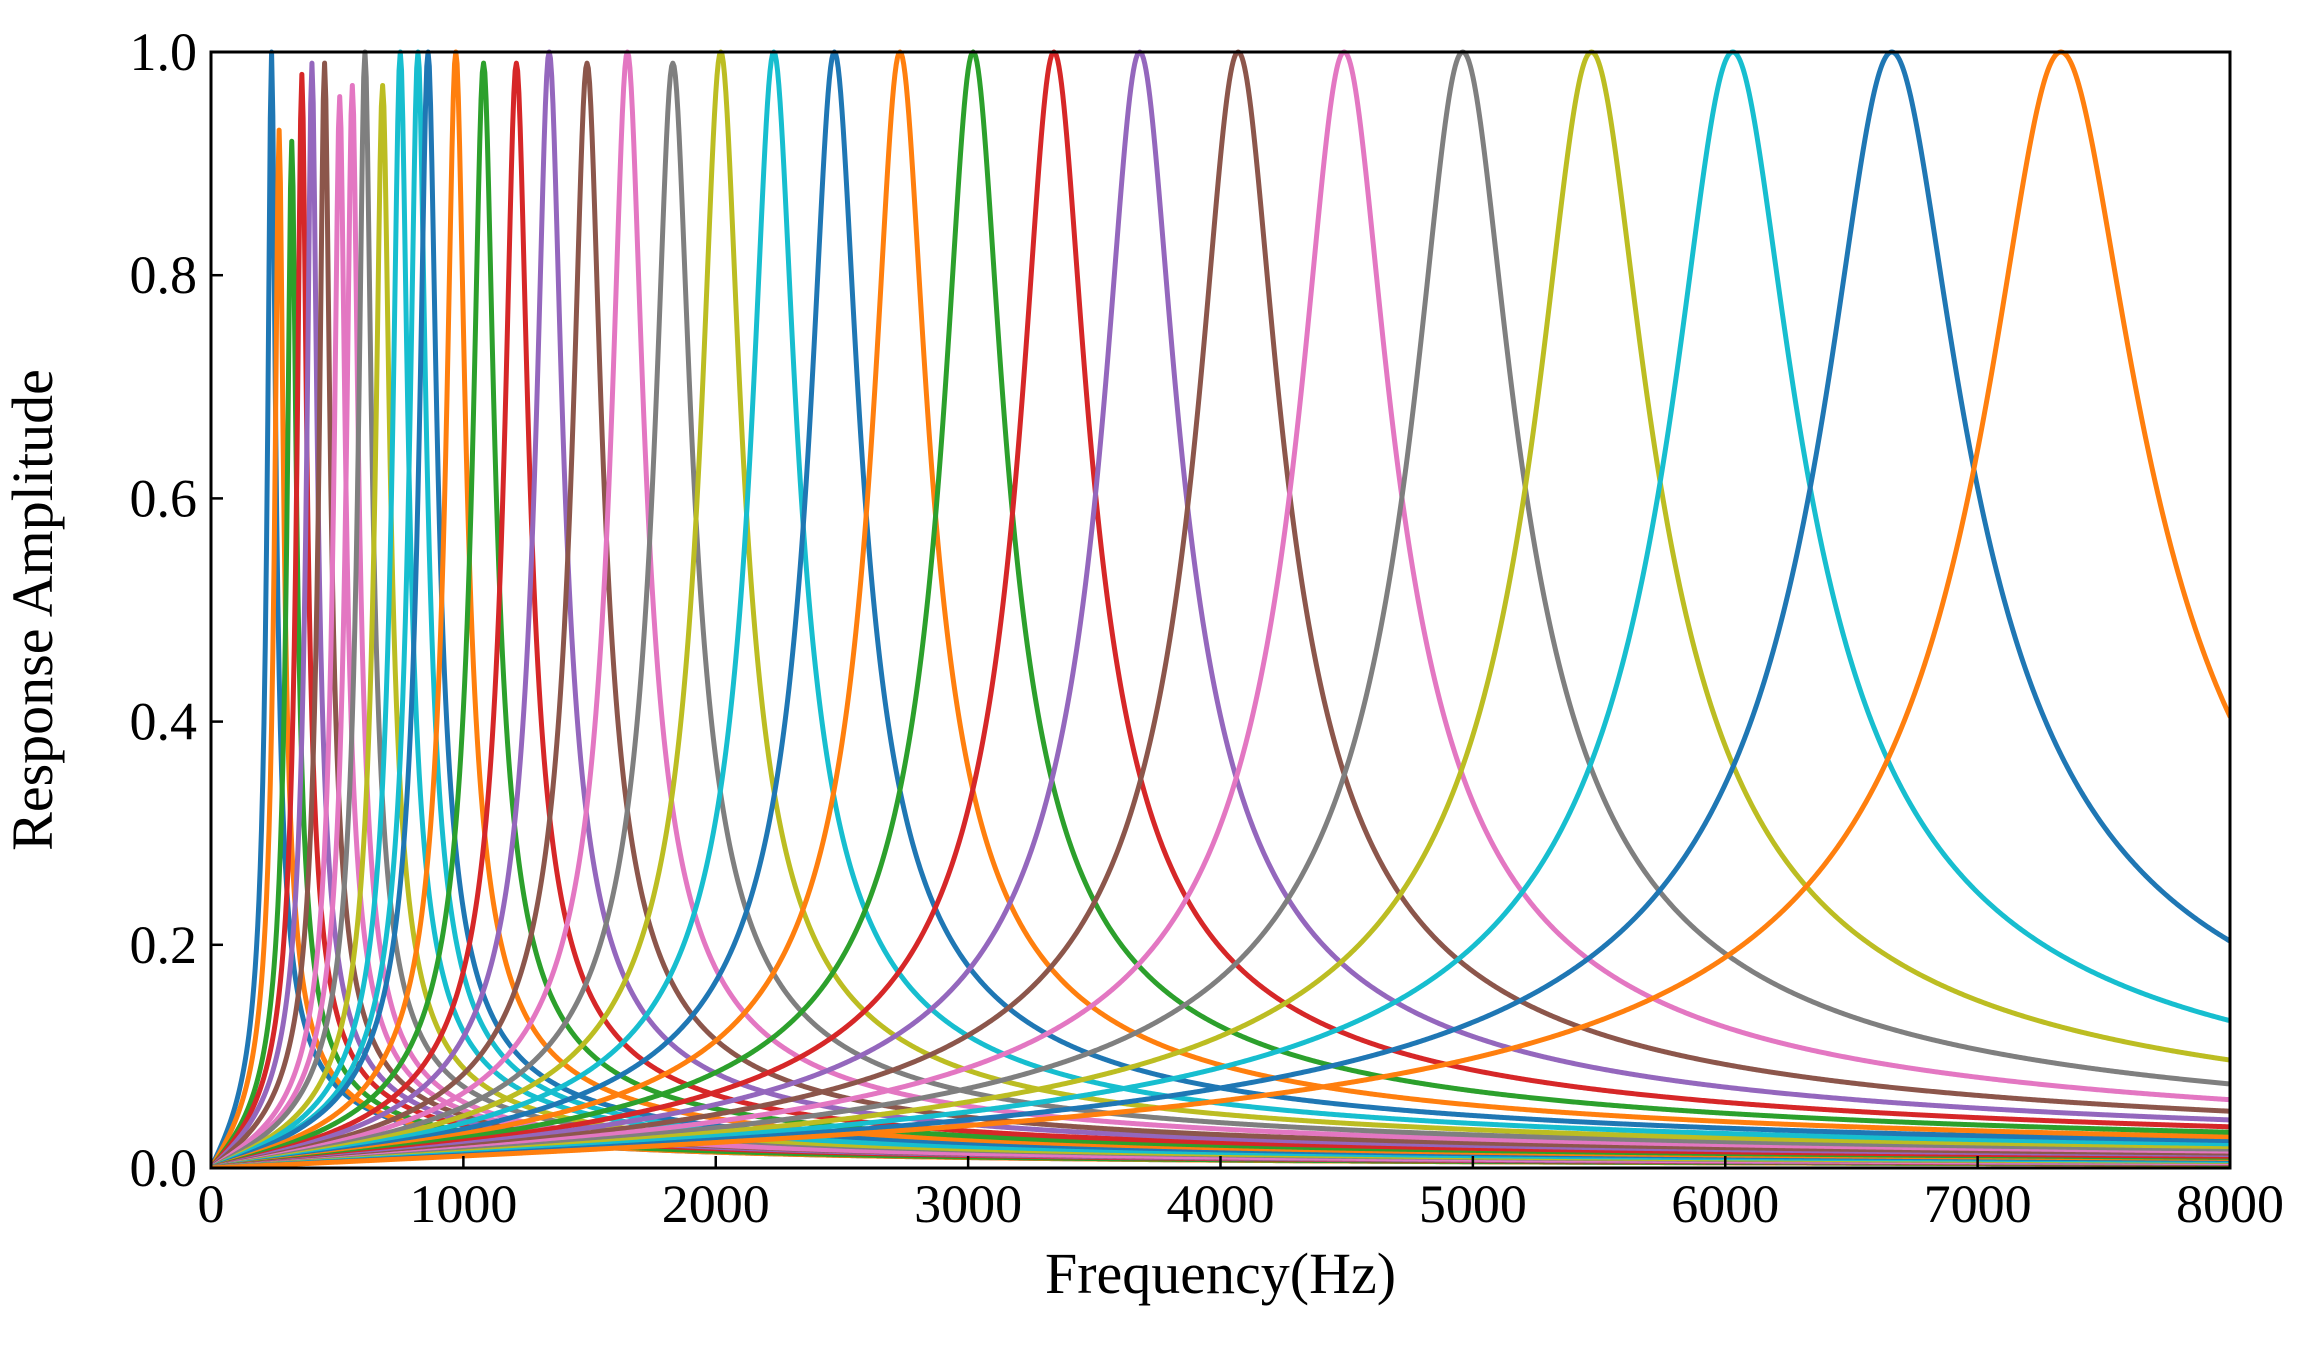  What do you see at coordinates (164, 1168) in the screenshot?
I see `y-tick-label: 0.0` at bounding box center [164, 1168].